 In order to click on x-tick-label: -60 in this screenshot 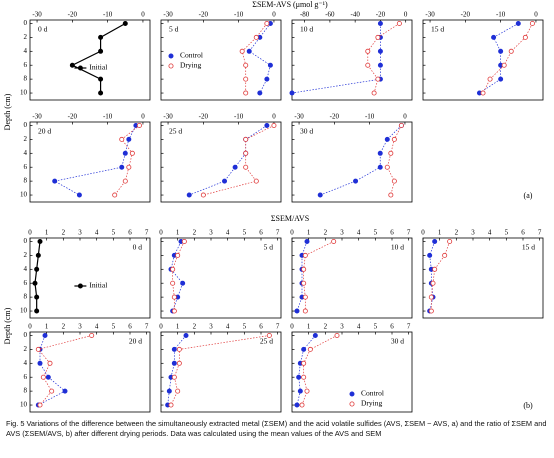, I will do `click(330, 15)`.